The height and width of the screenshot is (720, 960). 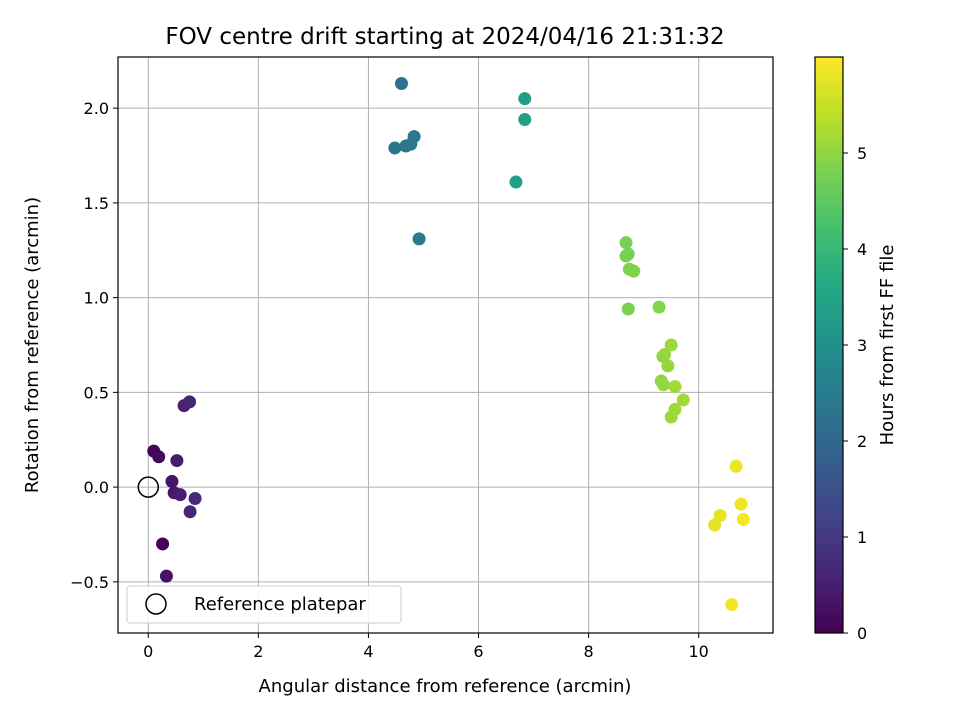 I want to click on x-axis-label: Angular distance from reference (arcmin), so click(x=445, y=686).